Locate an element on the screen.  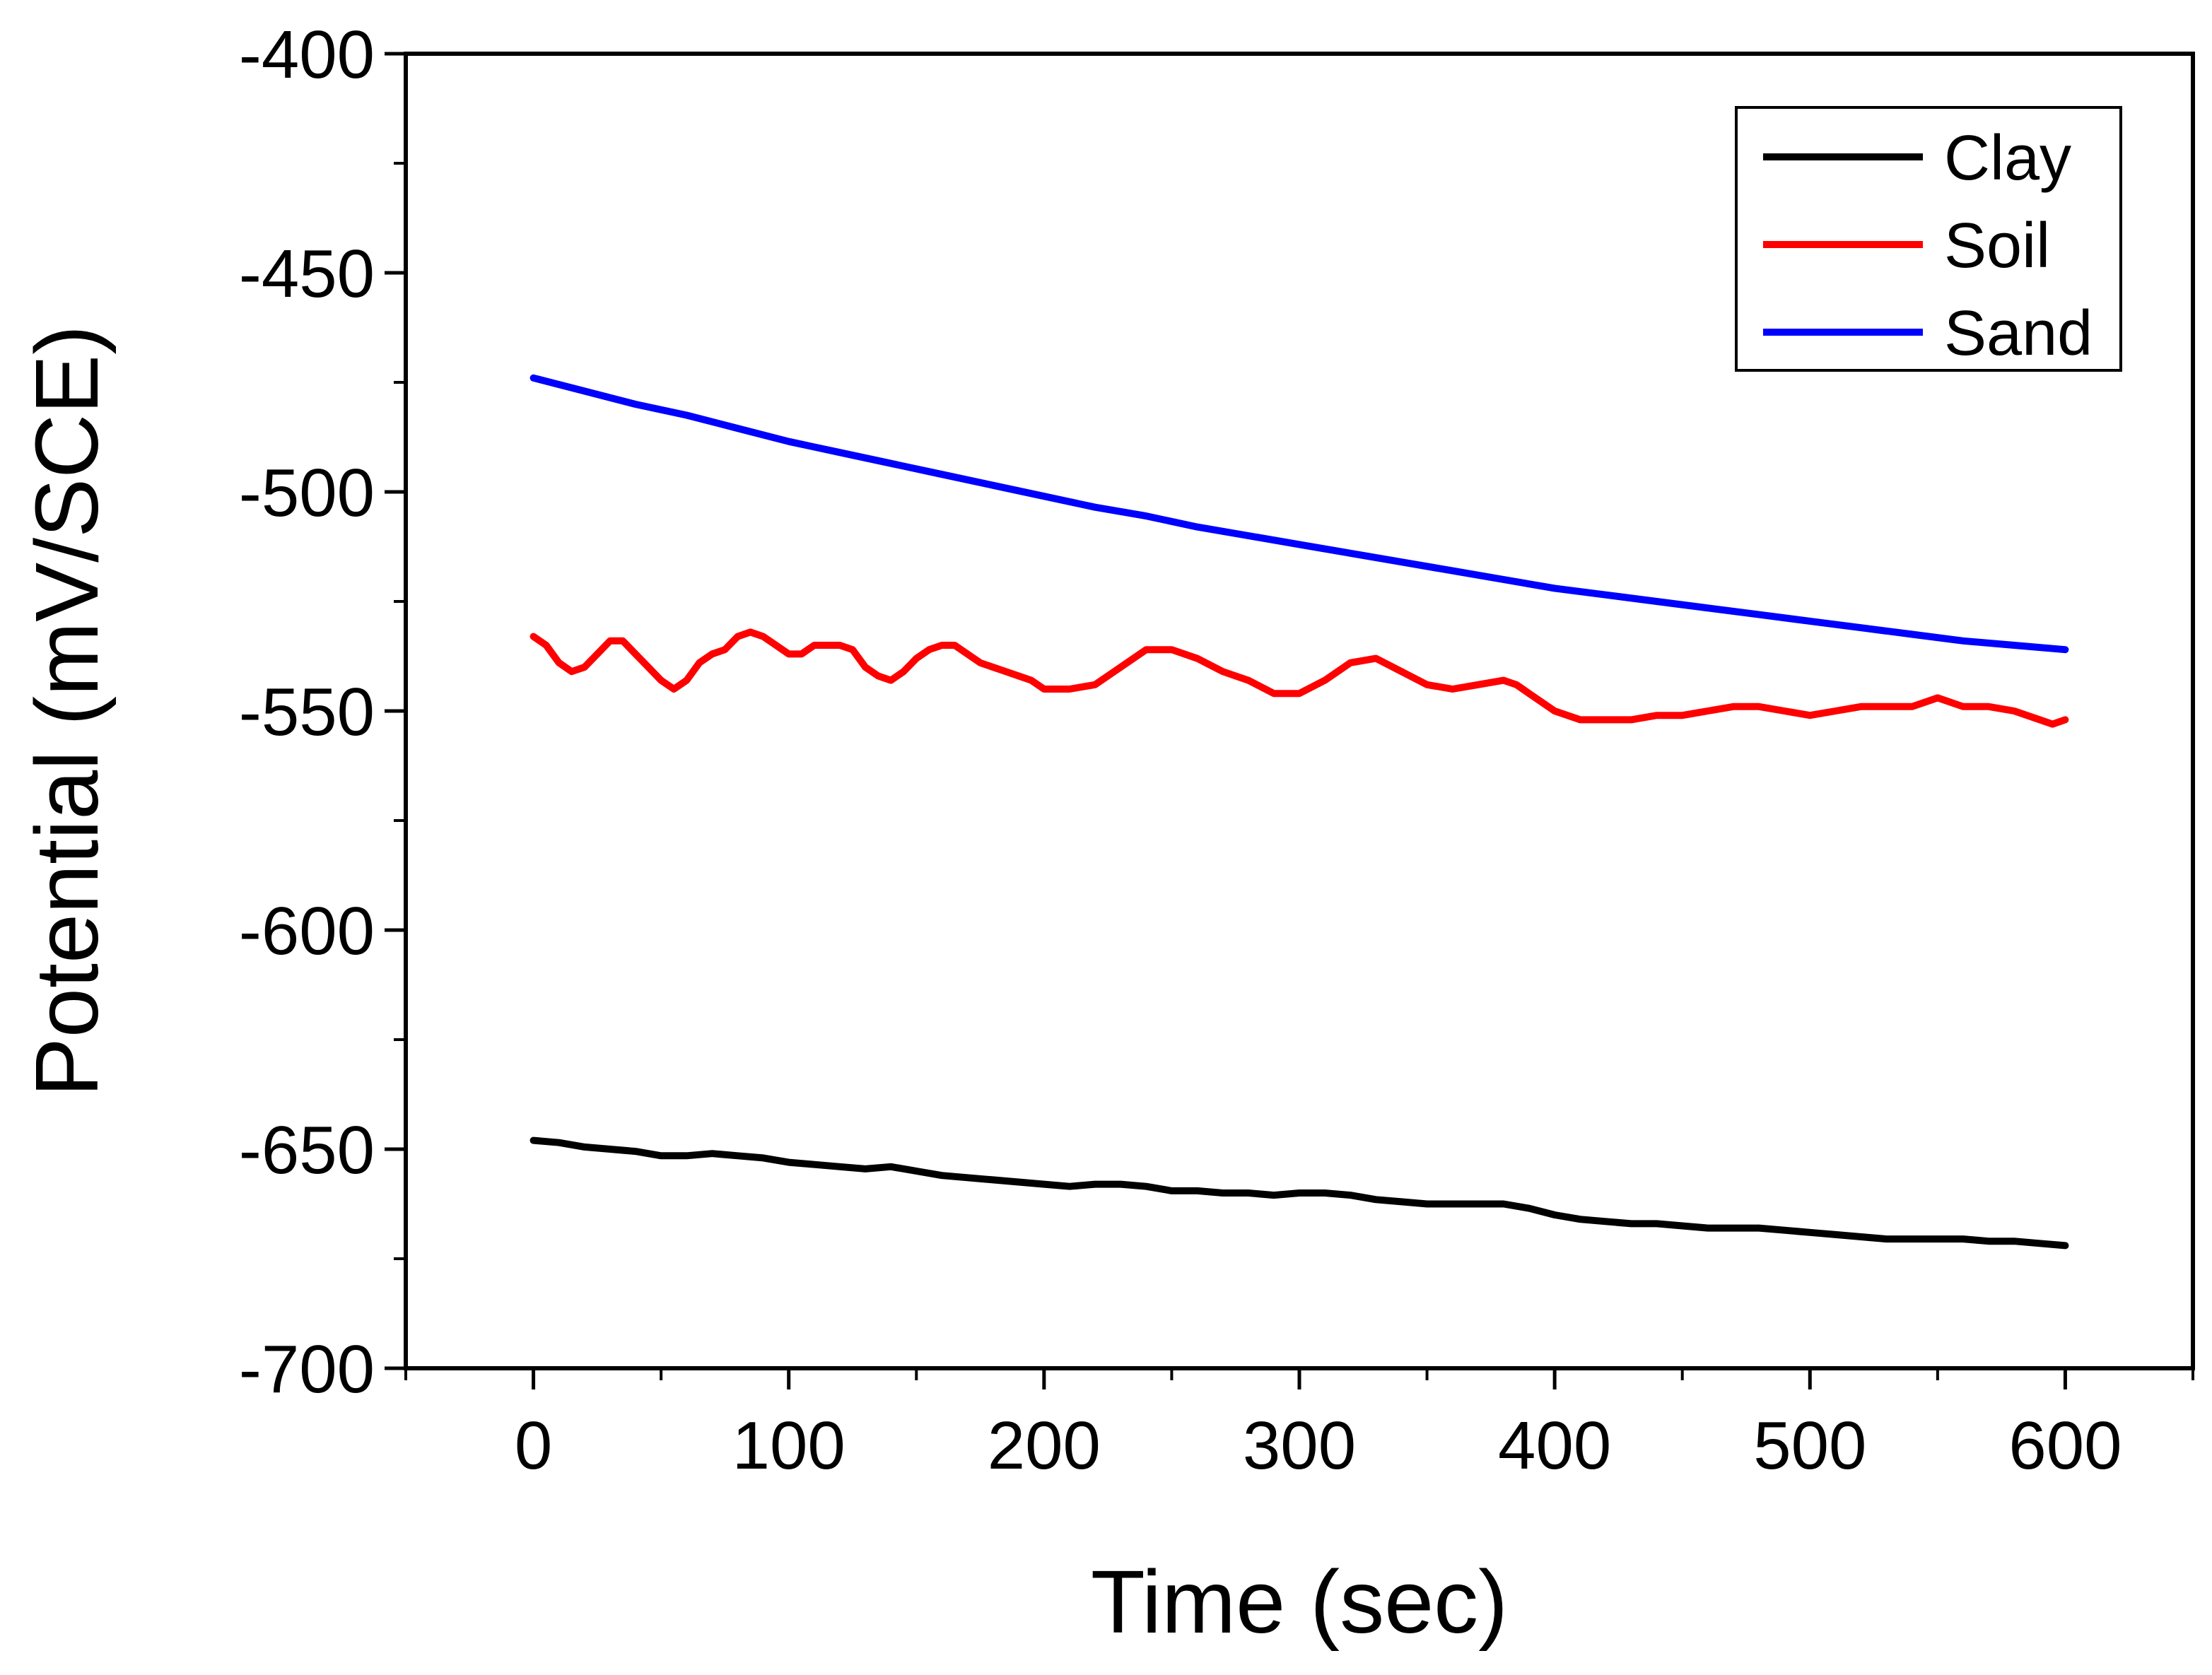
legend-box is located at coordinates (1928, 239).